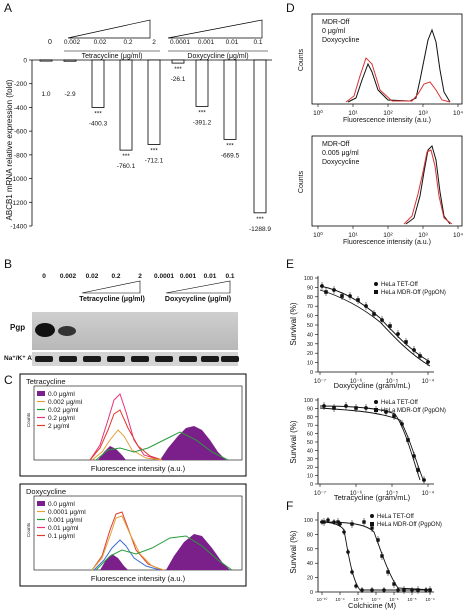  Describe the element at coordinates (65, 520) in the screenshot. I see `c-legend-label: 0.001 μg/ml` at that location.